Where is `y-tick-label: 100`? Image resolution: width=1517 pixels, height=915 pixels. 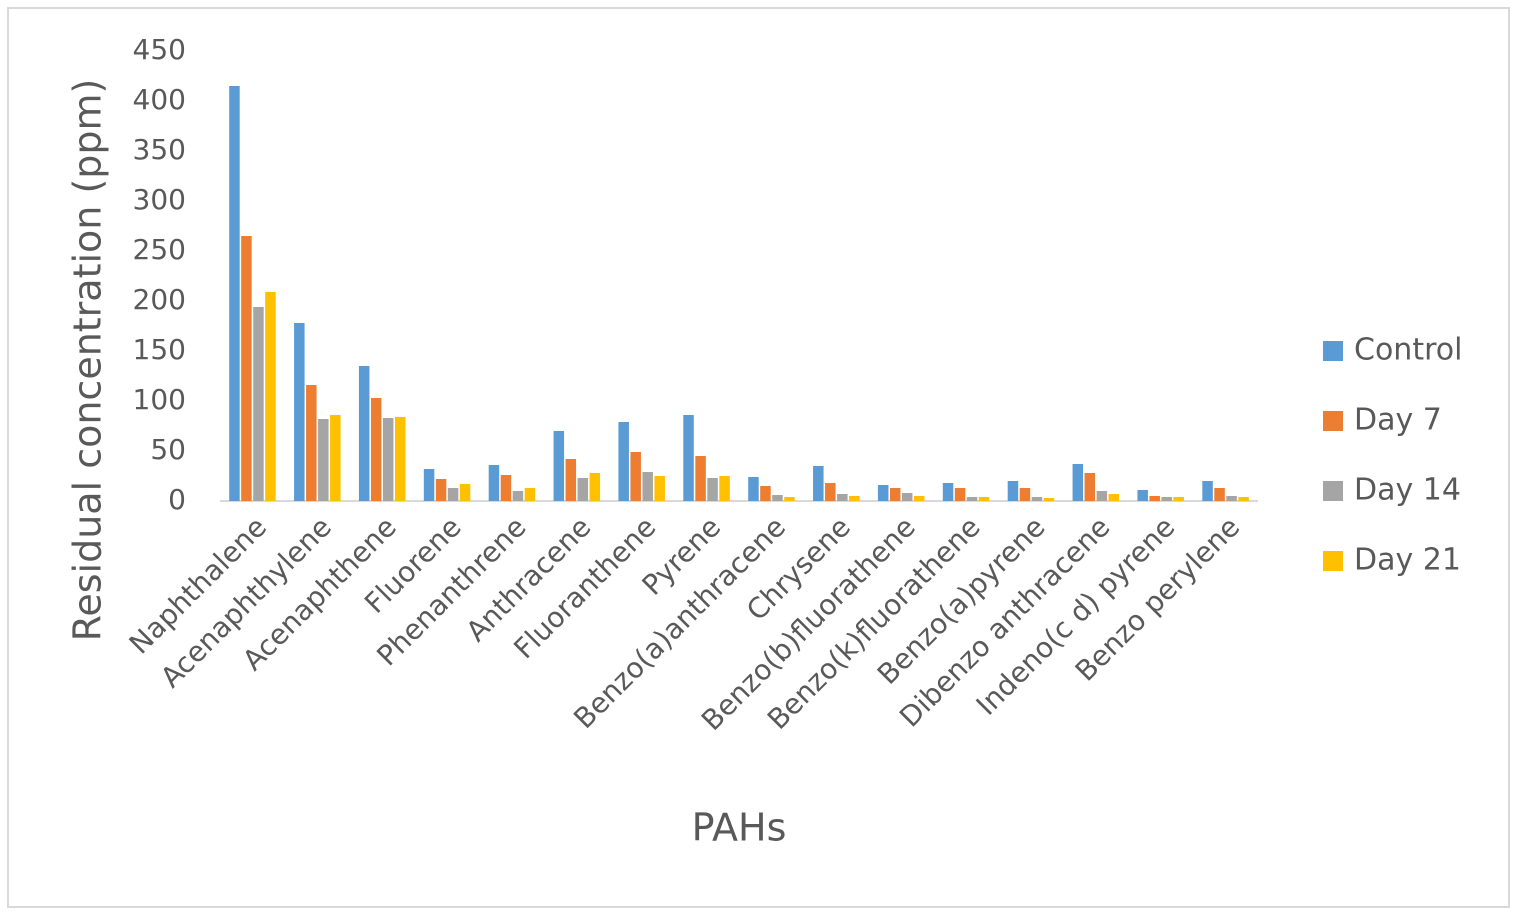 y-tick-label: 100 is located at coordinates (159, 399).